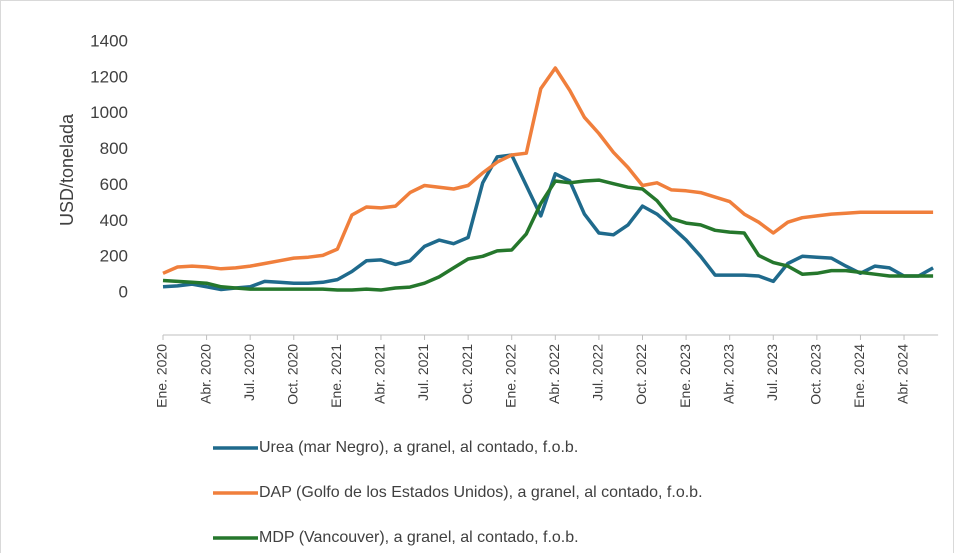 The width and height of the screenshot is (954, 558). Describe the element at coordinates (205, 374) in the screenshot. I see `x-tick-label: Abr. 2020` at that location.